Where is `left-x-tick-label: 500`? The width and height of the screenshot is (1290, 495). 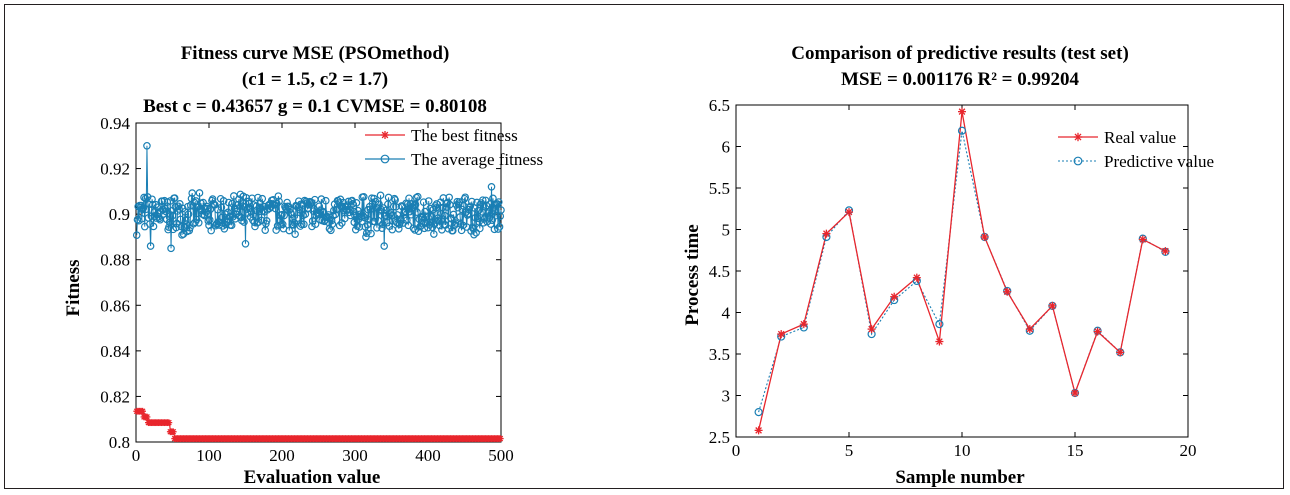
left-x-tick-label: 500 is located at coordinates (501, 455).